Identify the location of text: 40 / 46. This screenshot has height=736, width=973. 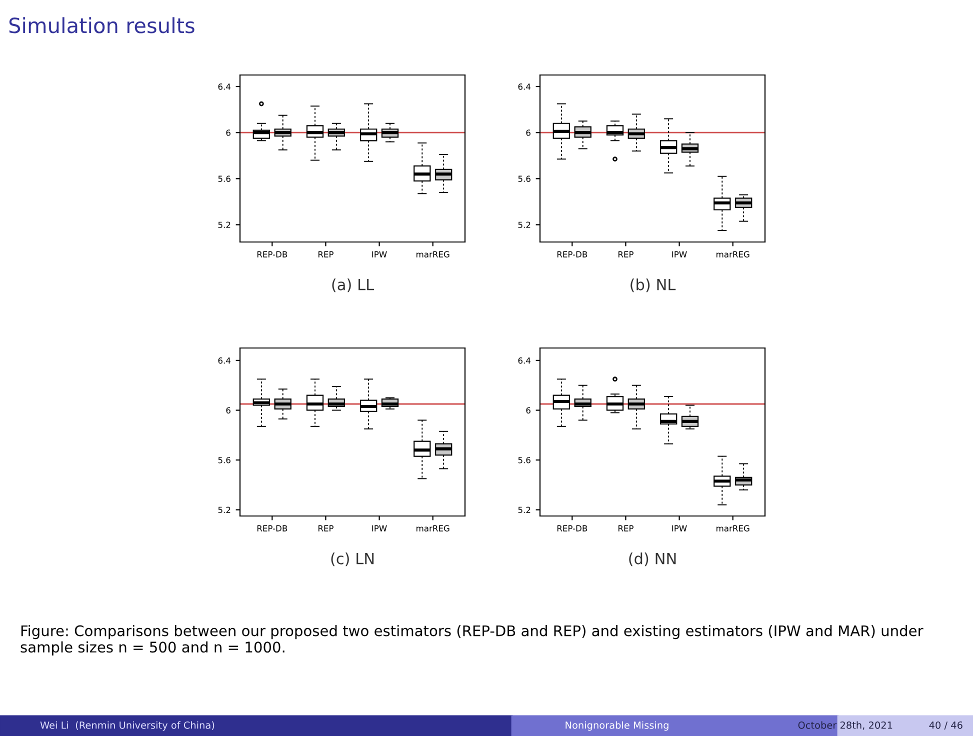
(945, 725).